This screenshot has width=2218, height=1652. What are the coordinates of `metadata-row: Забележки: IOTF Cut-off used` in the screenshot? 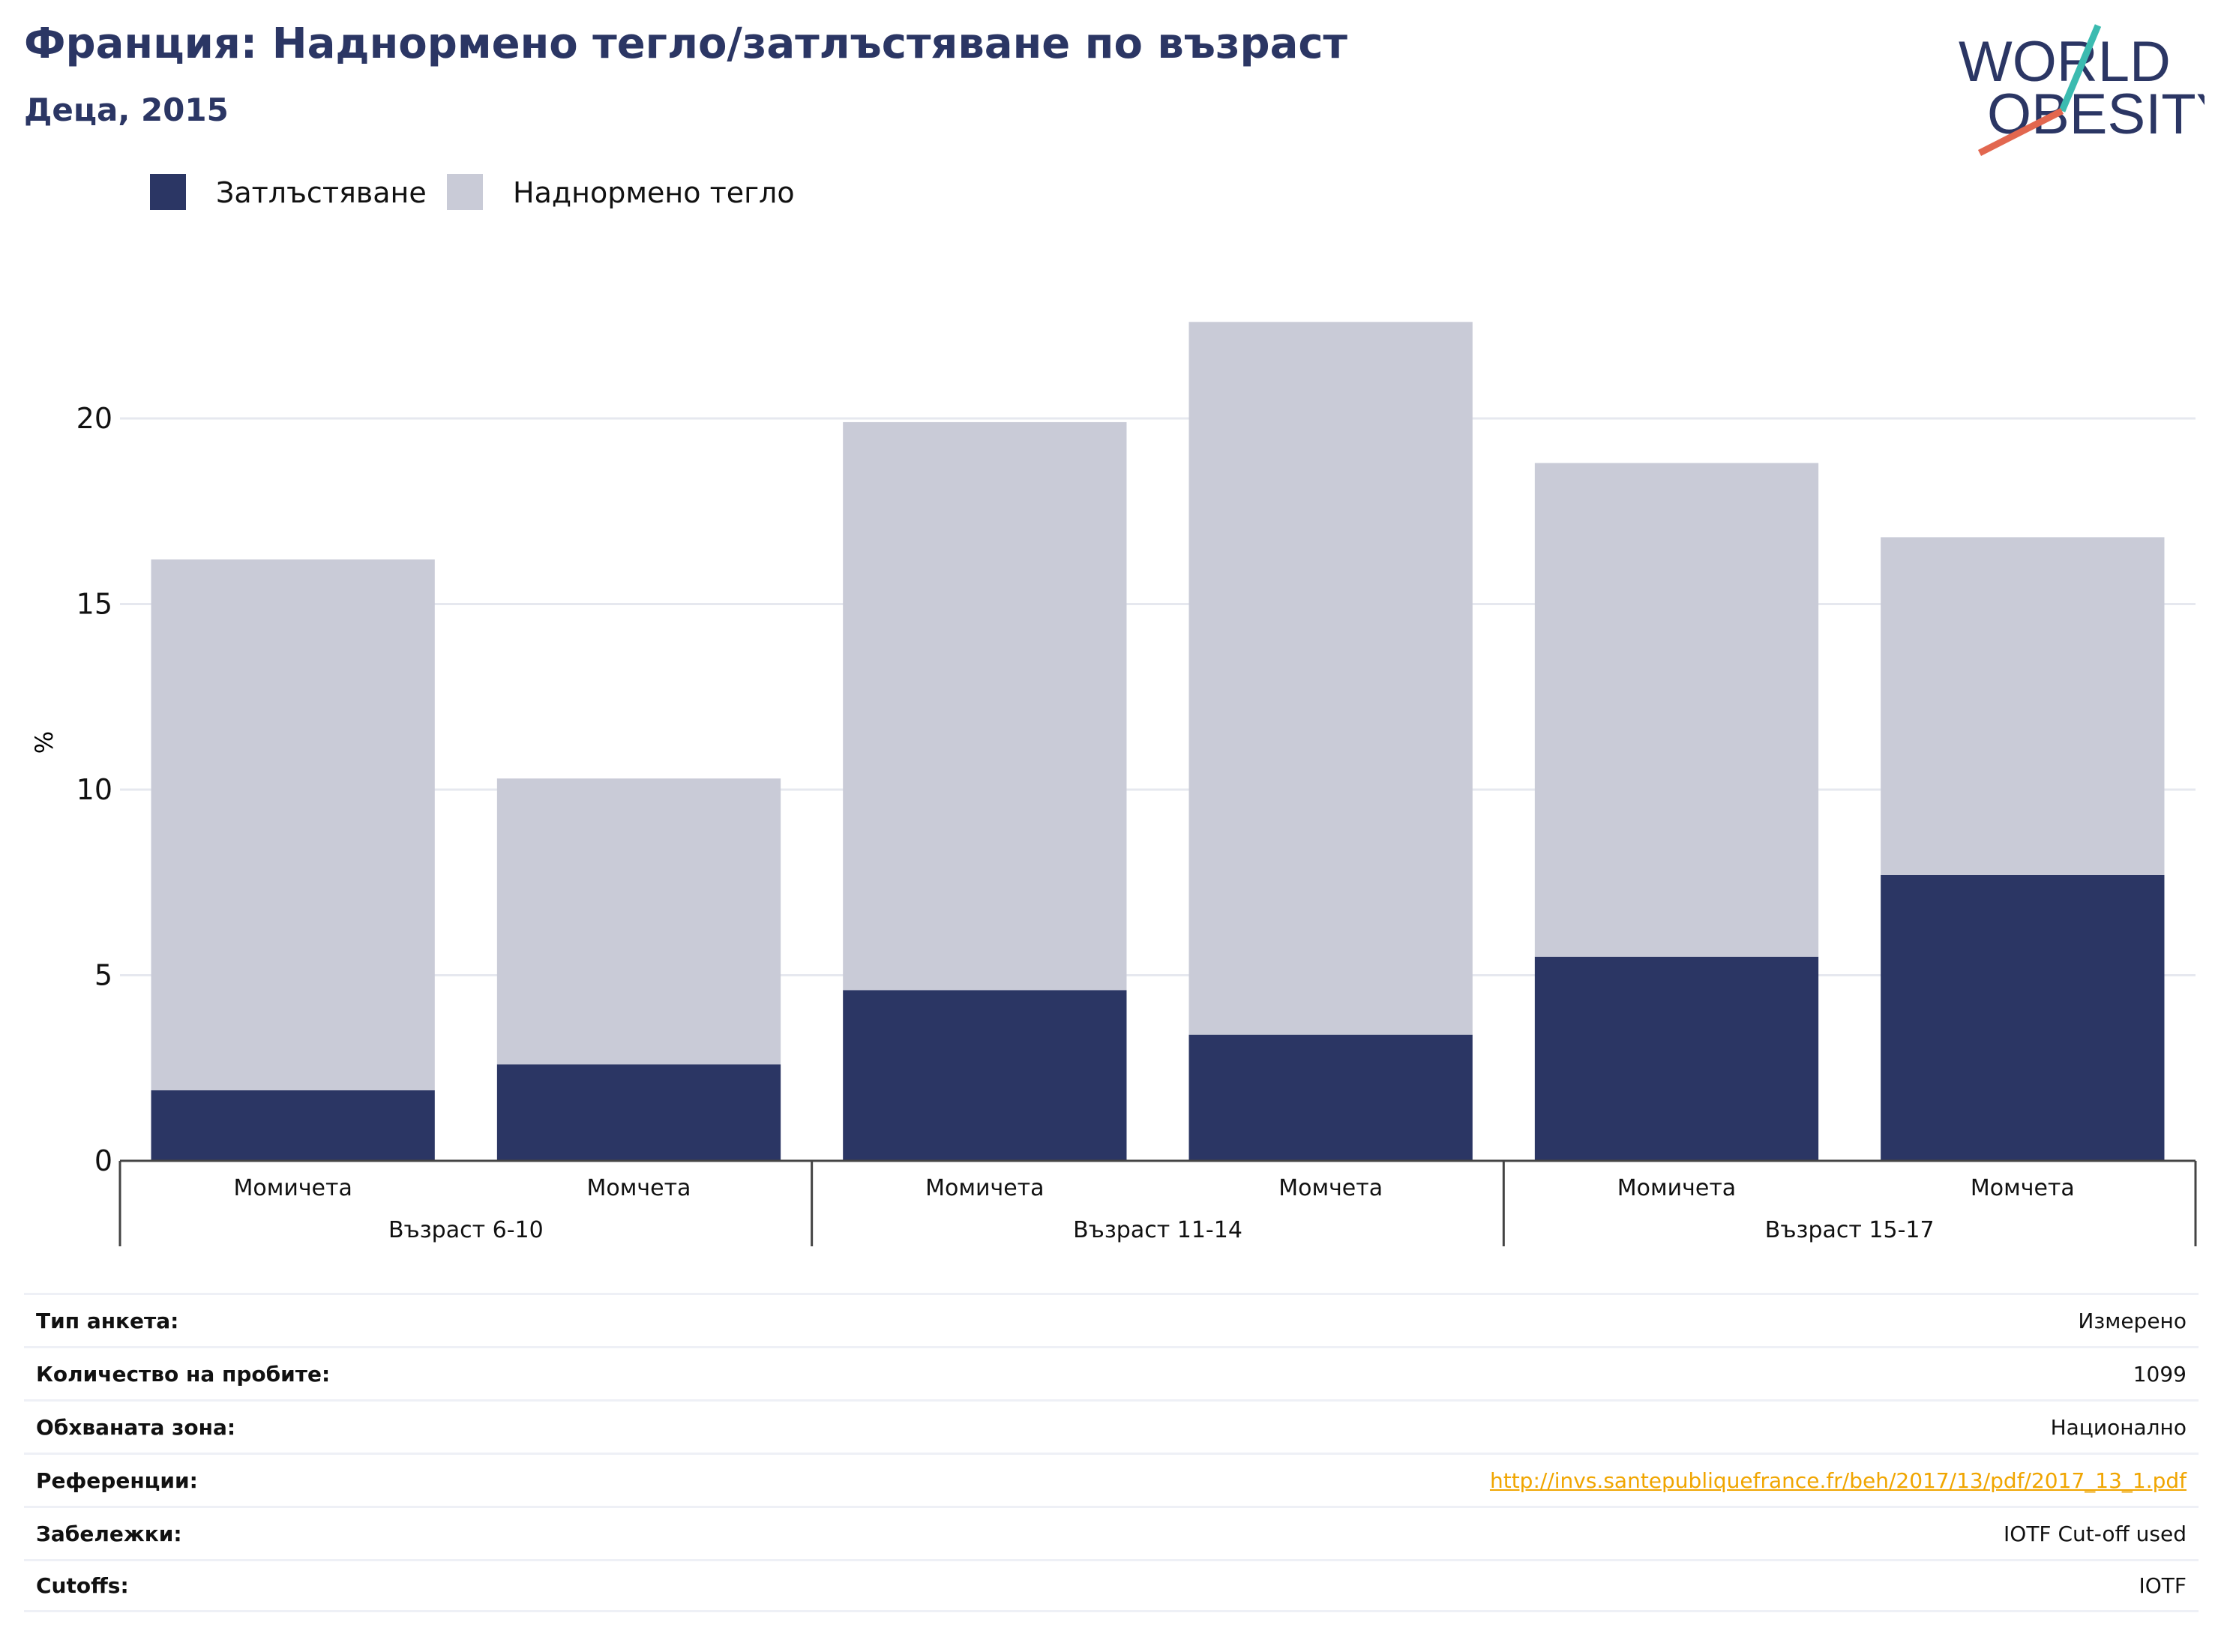 It's located at (1111, 1532).